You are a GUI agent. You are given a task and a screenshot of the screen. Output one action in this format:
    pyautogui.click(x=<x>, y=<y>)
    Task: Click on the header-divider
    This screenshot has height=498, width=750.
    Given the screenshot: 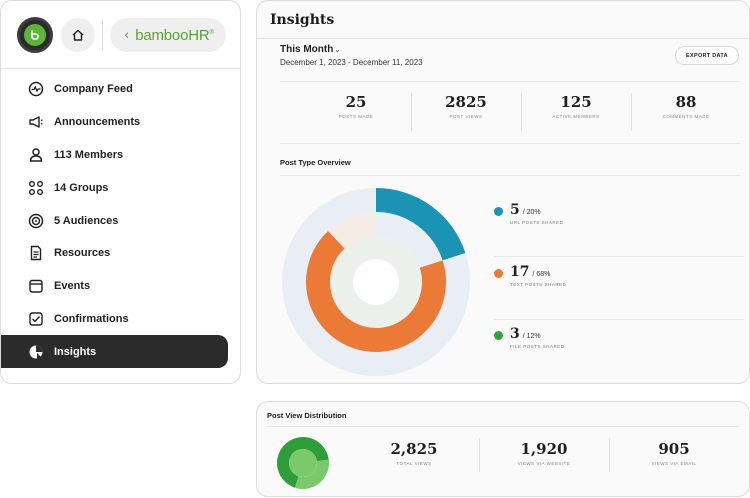 What is the action you would take?
    pyautogui.click(x=102, y=35)
    